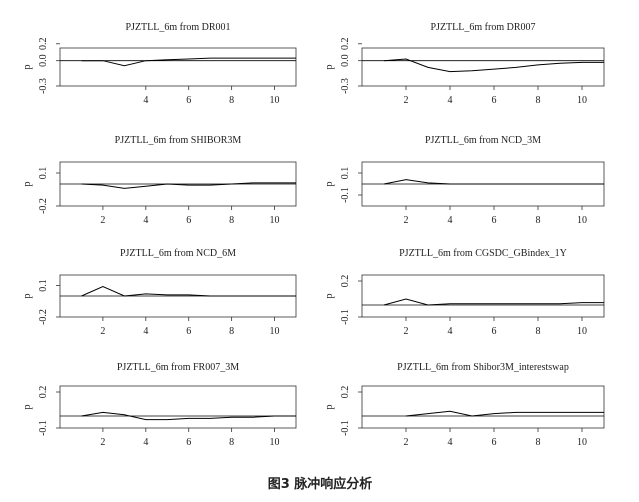 The width and height of the screenshot is (639, 502). Describe the element at coordinates (178, 367) in the screenshot. I see `panel-title: PJZTLL_6m from FR007_3M` at that location.